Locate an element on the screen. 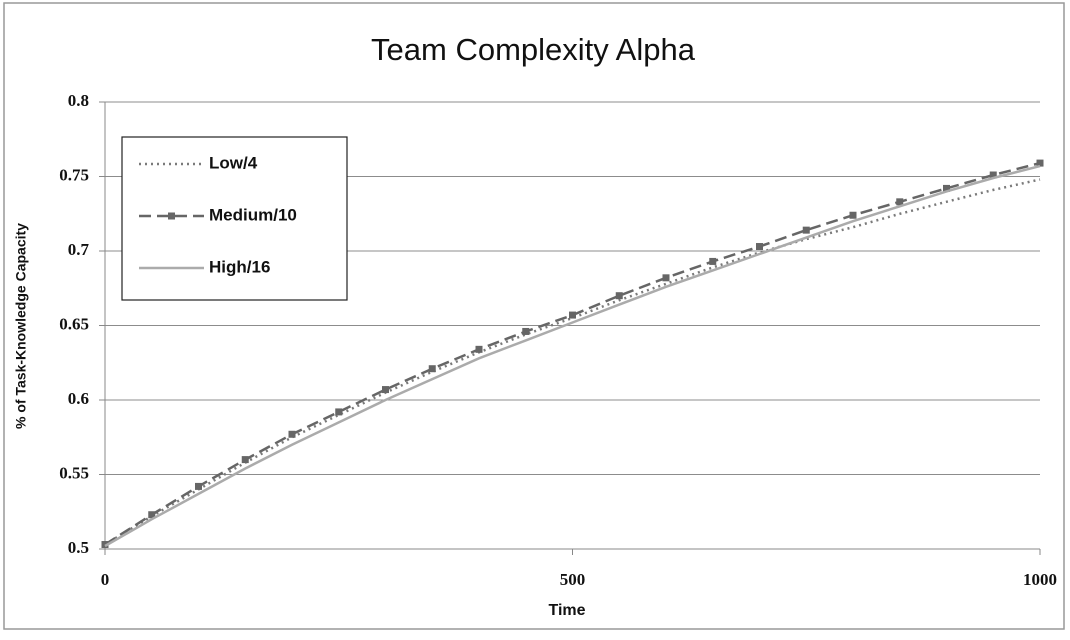  y-tick-label: 0.75 is located at coordinates (74, 174).